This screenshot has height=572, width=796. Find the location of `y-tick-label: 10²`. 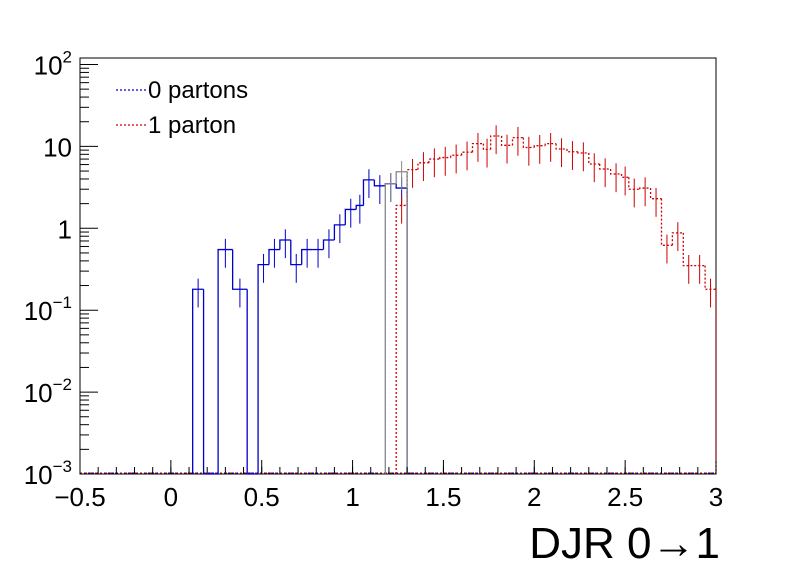

y-tick-label: 10² is located at coordinates (53, 63).